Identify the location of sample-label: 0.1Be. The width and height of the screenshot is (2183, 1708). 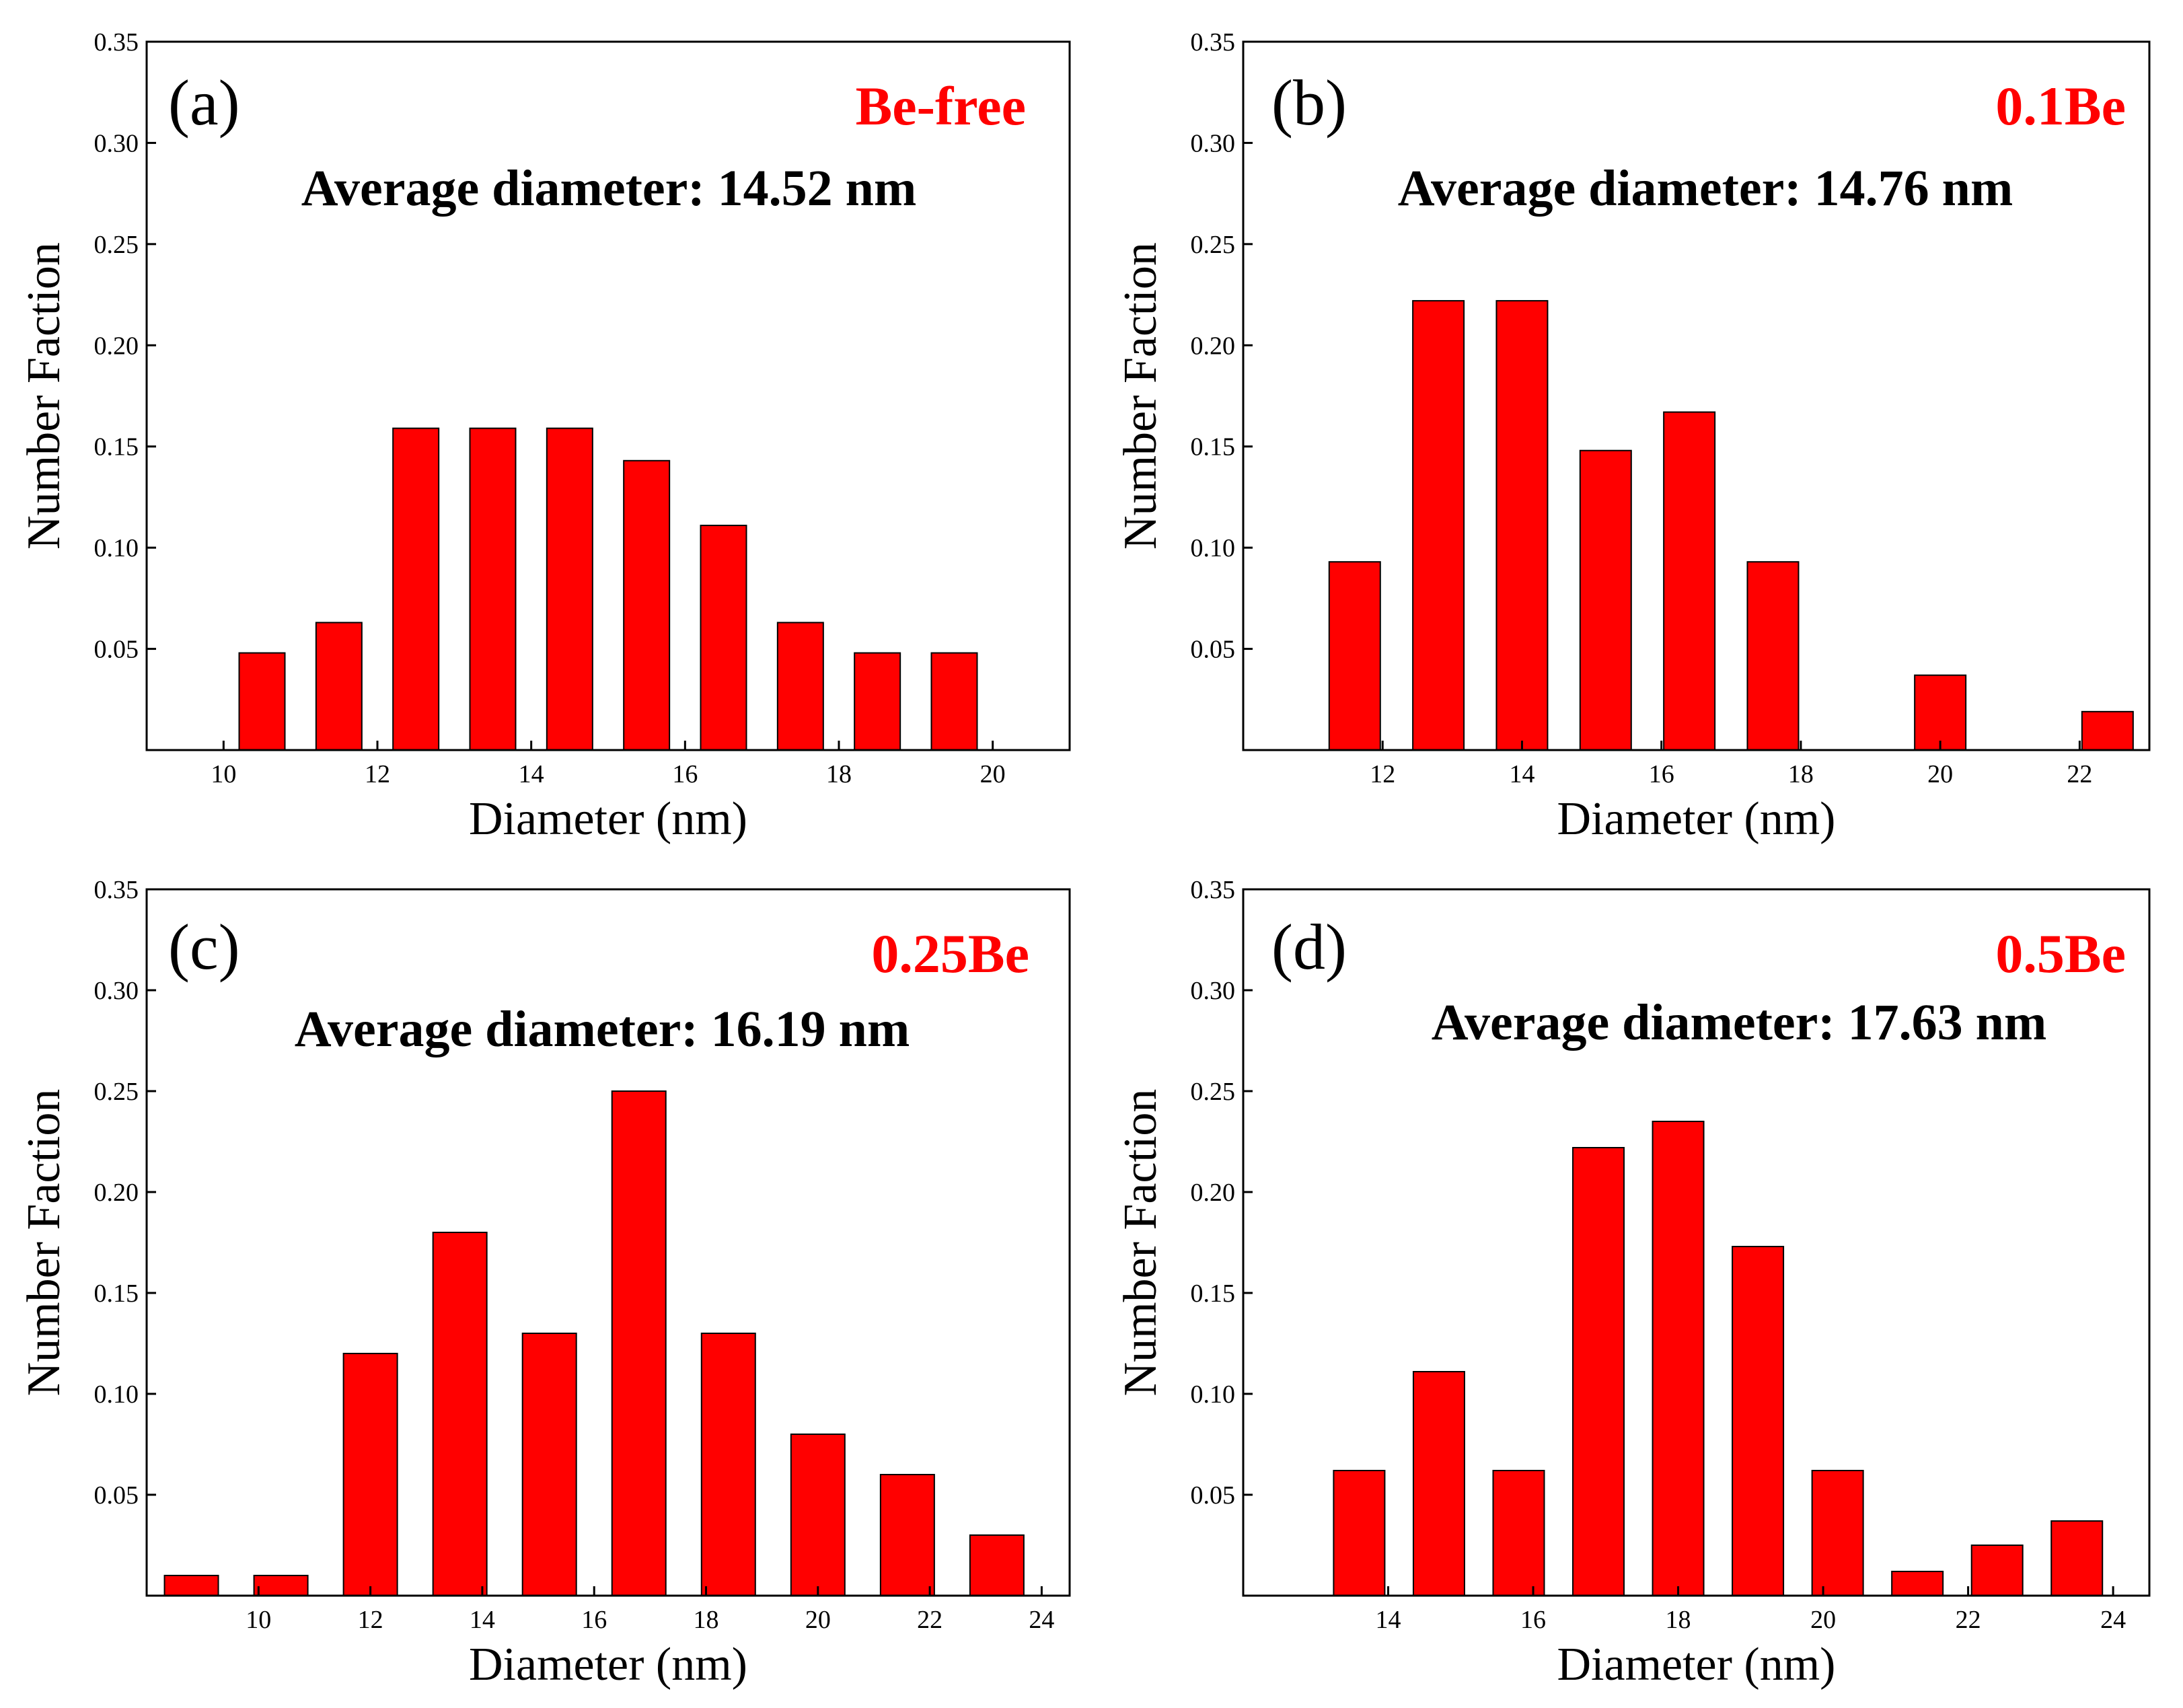
(2060, 106).